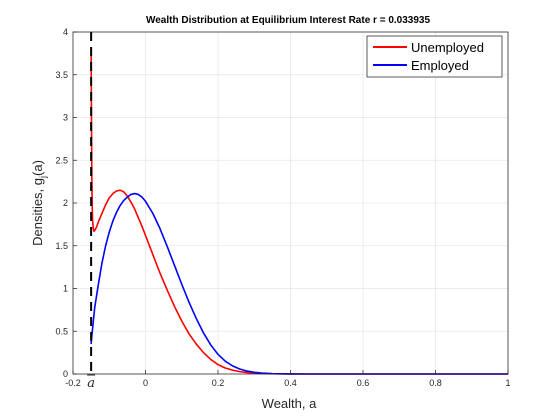 Image resolution: width=560 pixels, height=420 pixels. Describe the element at coordinates (435, 383) in the screenshot. I see `x-tick-label: 0.8` at that location.